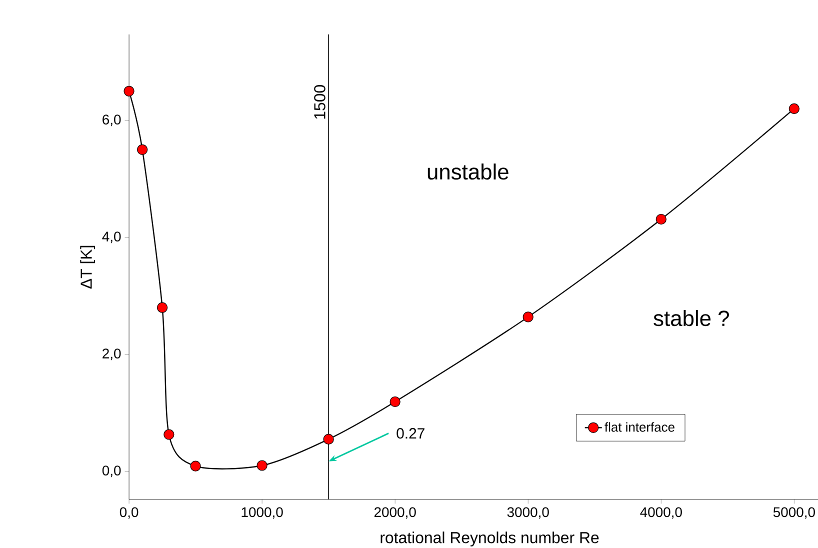 The image size is (818, 548). Describe the element at coordinates (794, 513) in the screenshot. I see `x-tick-label: 5000,0` at that location.